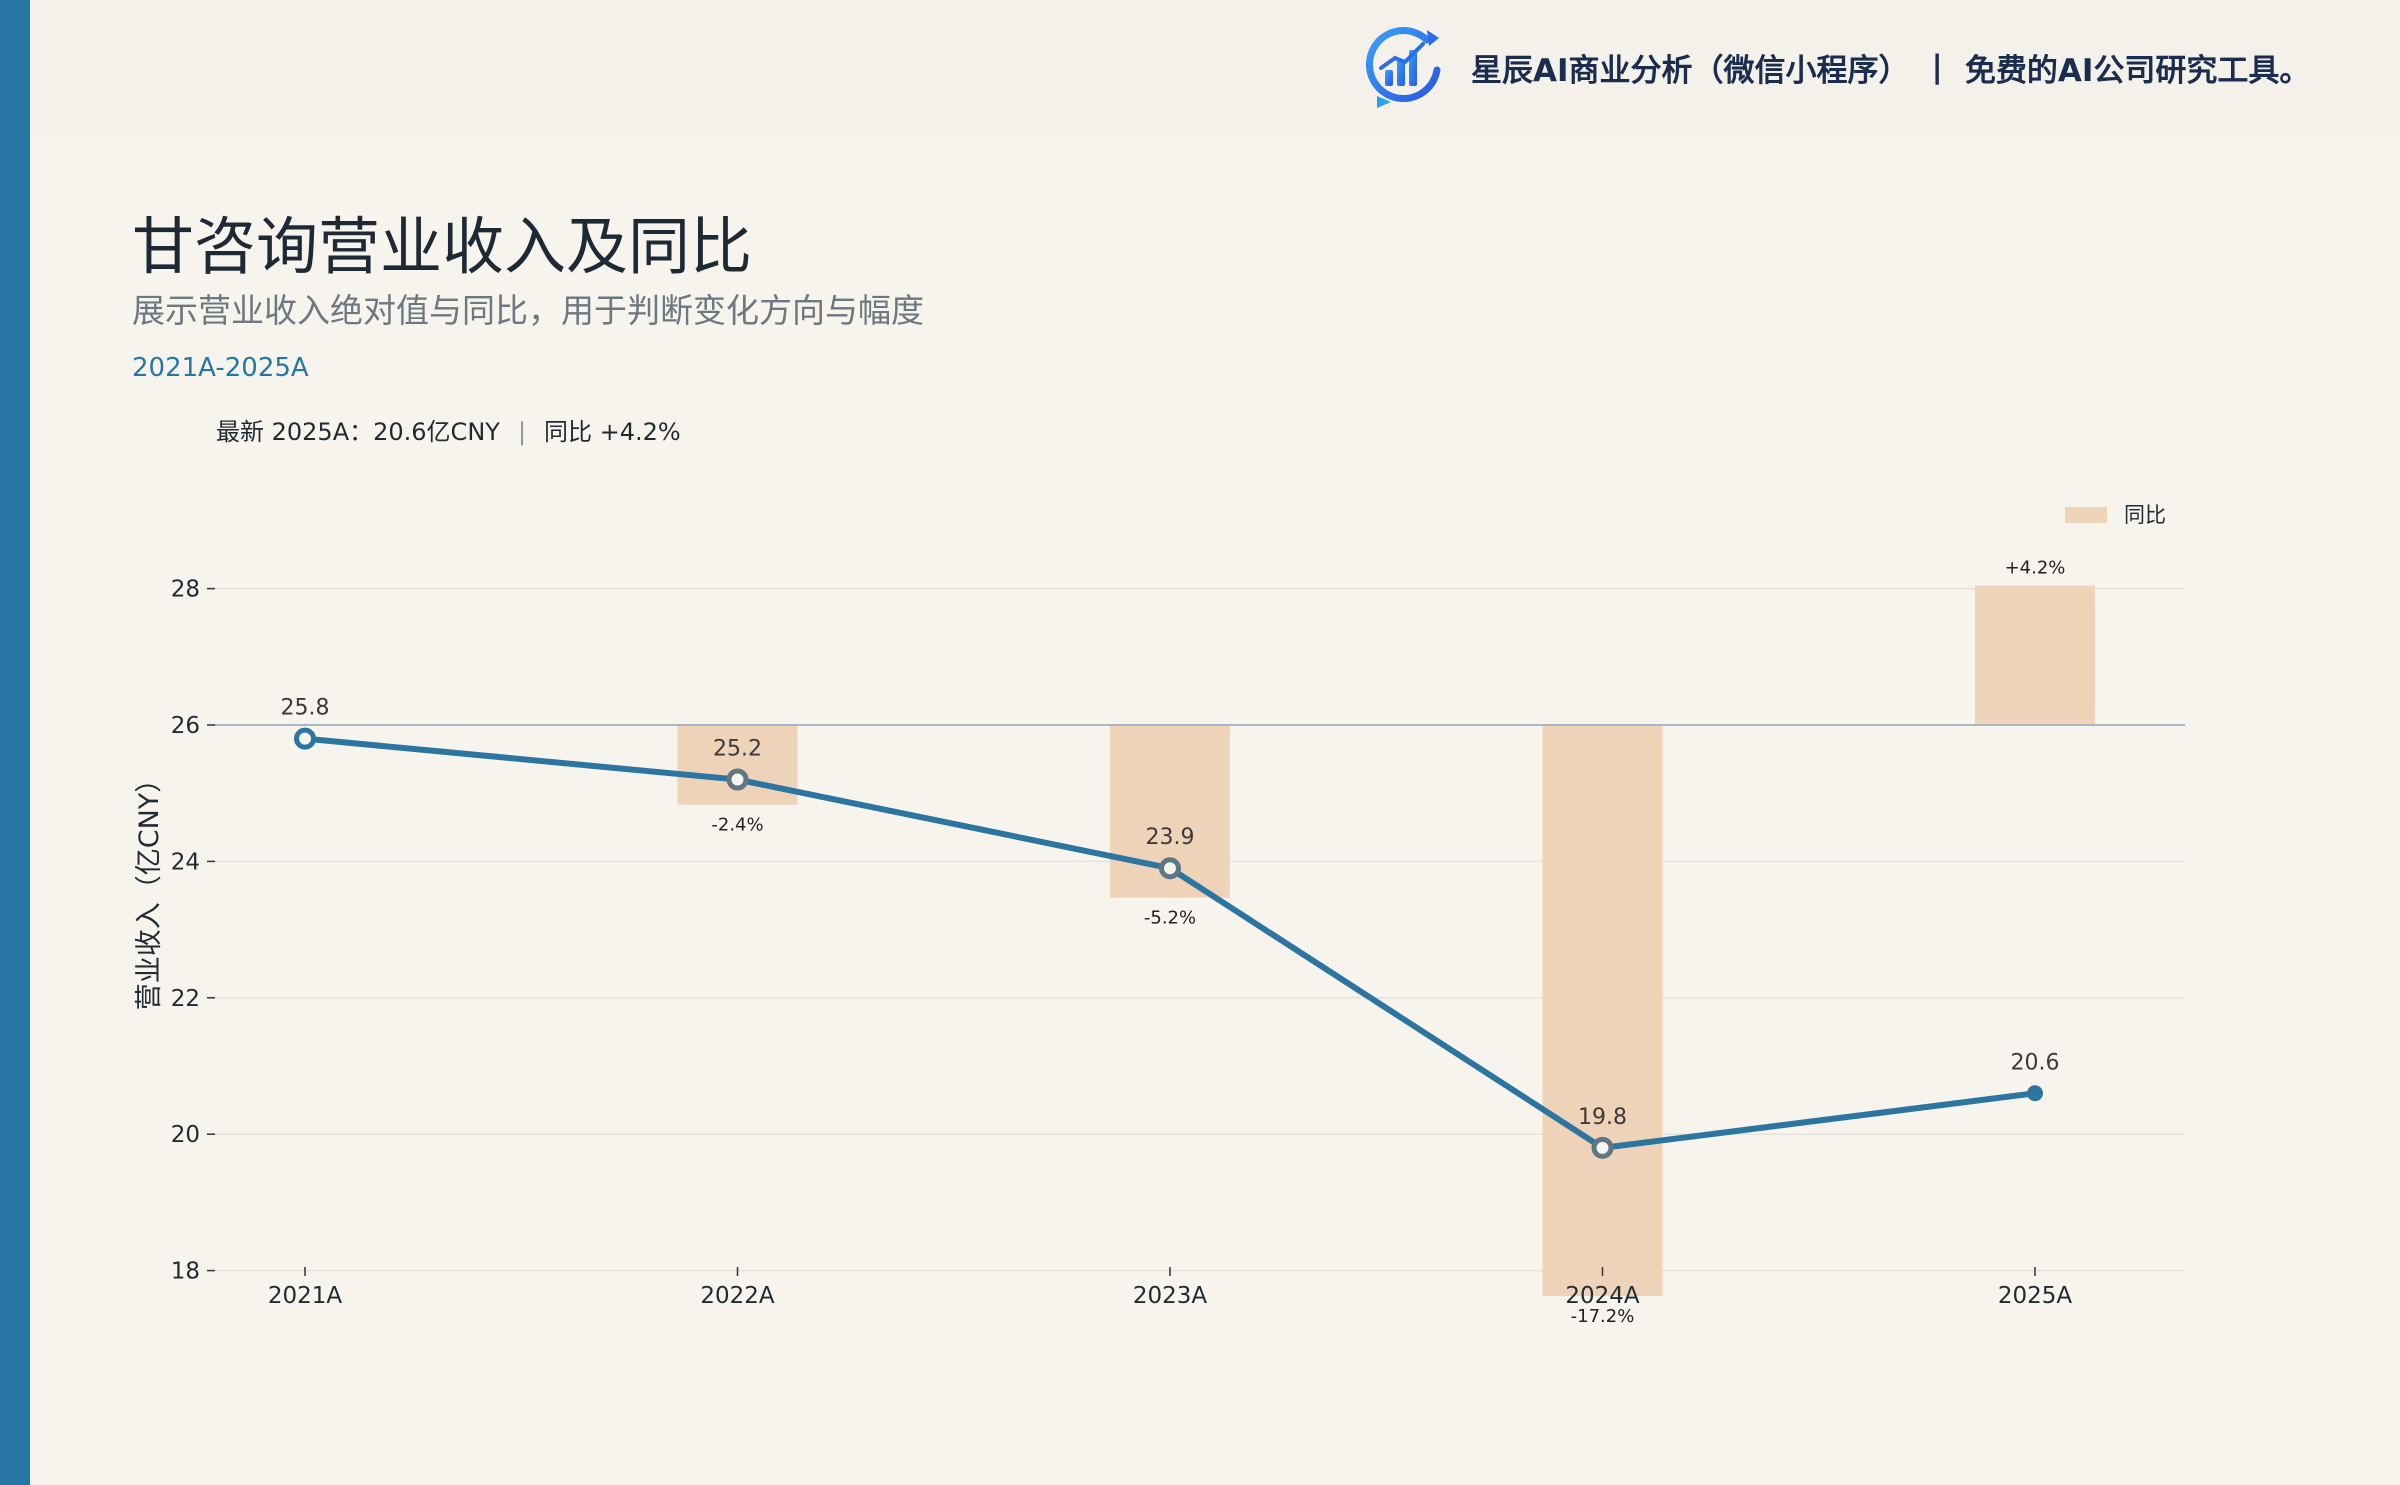 The image size is (2400, 1485). Describe the element at coordinates (358, 432) in the screenshot. I see `latest-value-text: 最新 2025A：20.6亿CNY` at that location.